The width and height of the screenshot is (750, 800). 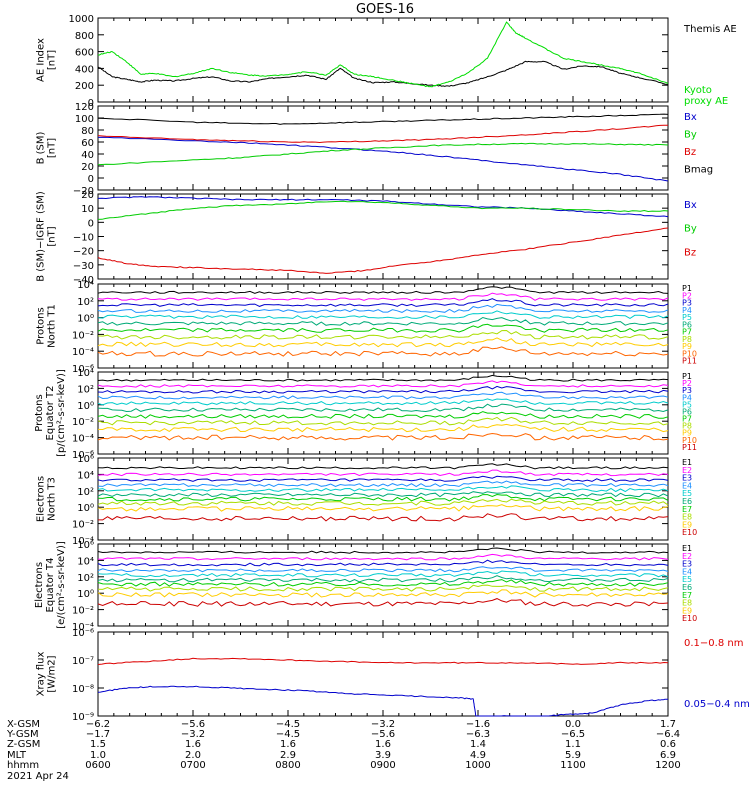 I want to click on y-axis-label: Equator T2, so click(x=50, y=413).